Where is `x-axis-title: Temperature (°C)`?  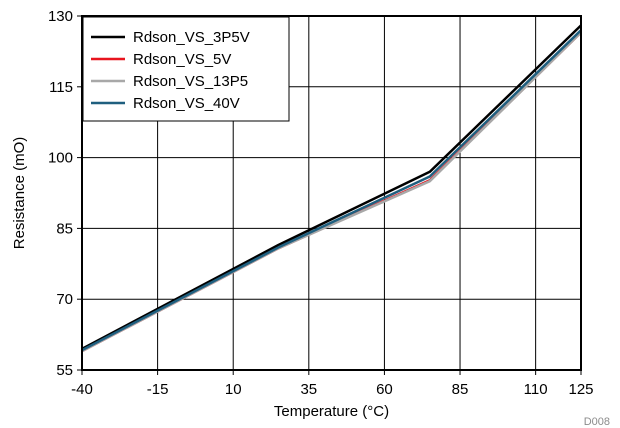
x-axis-title: Temperature (°C) is located at coordinates (331, 411).